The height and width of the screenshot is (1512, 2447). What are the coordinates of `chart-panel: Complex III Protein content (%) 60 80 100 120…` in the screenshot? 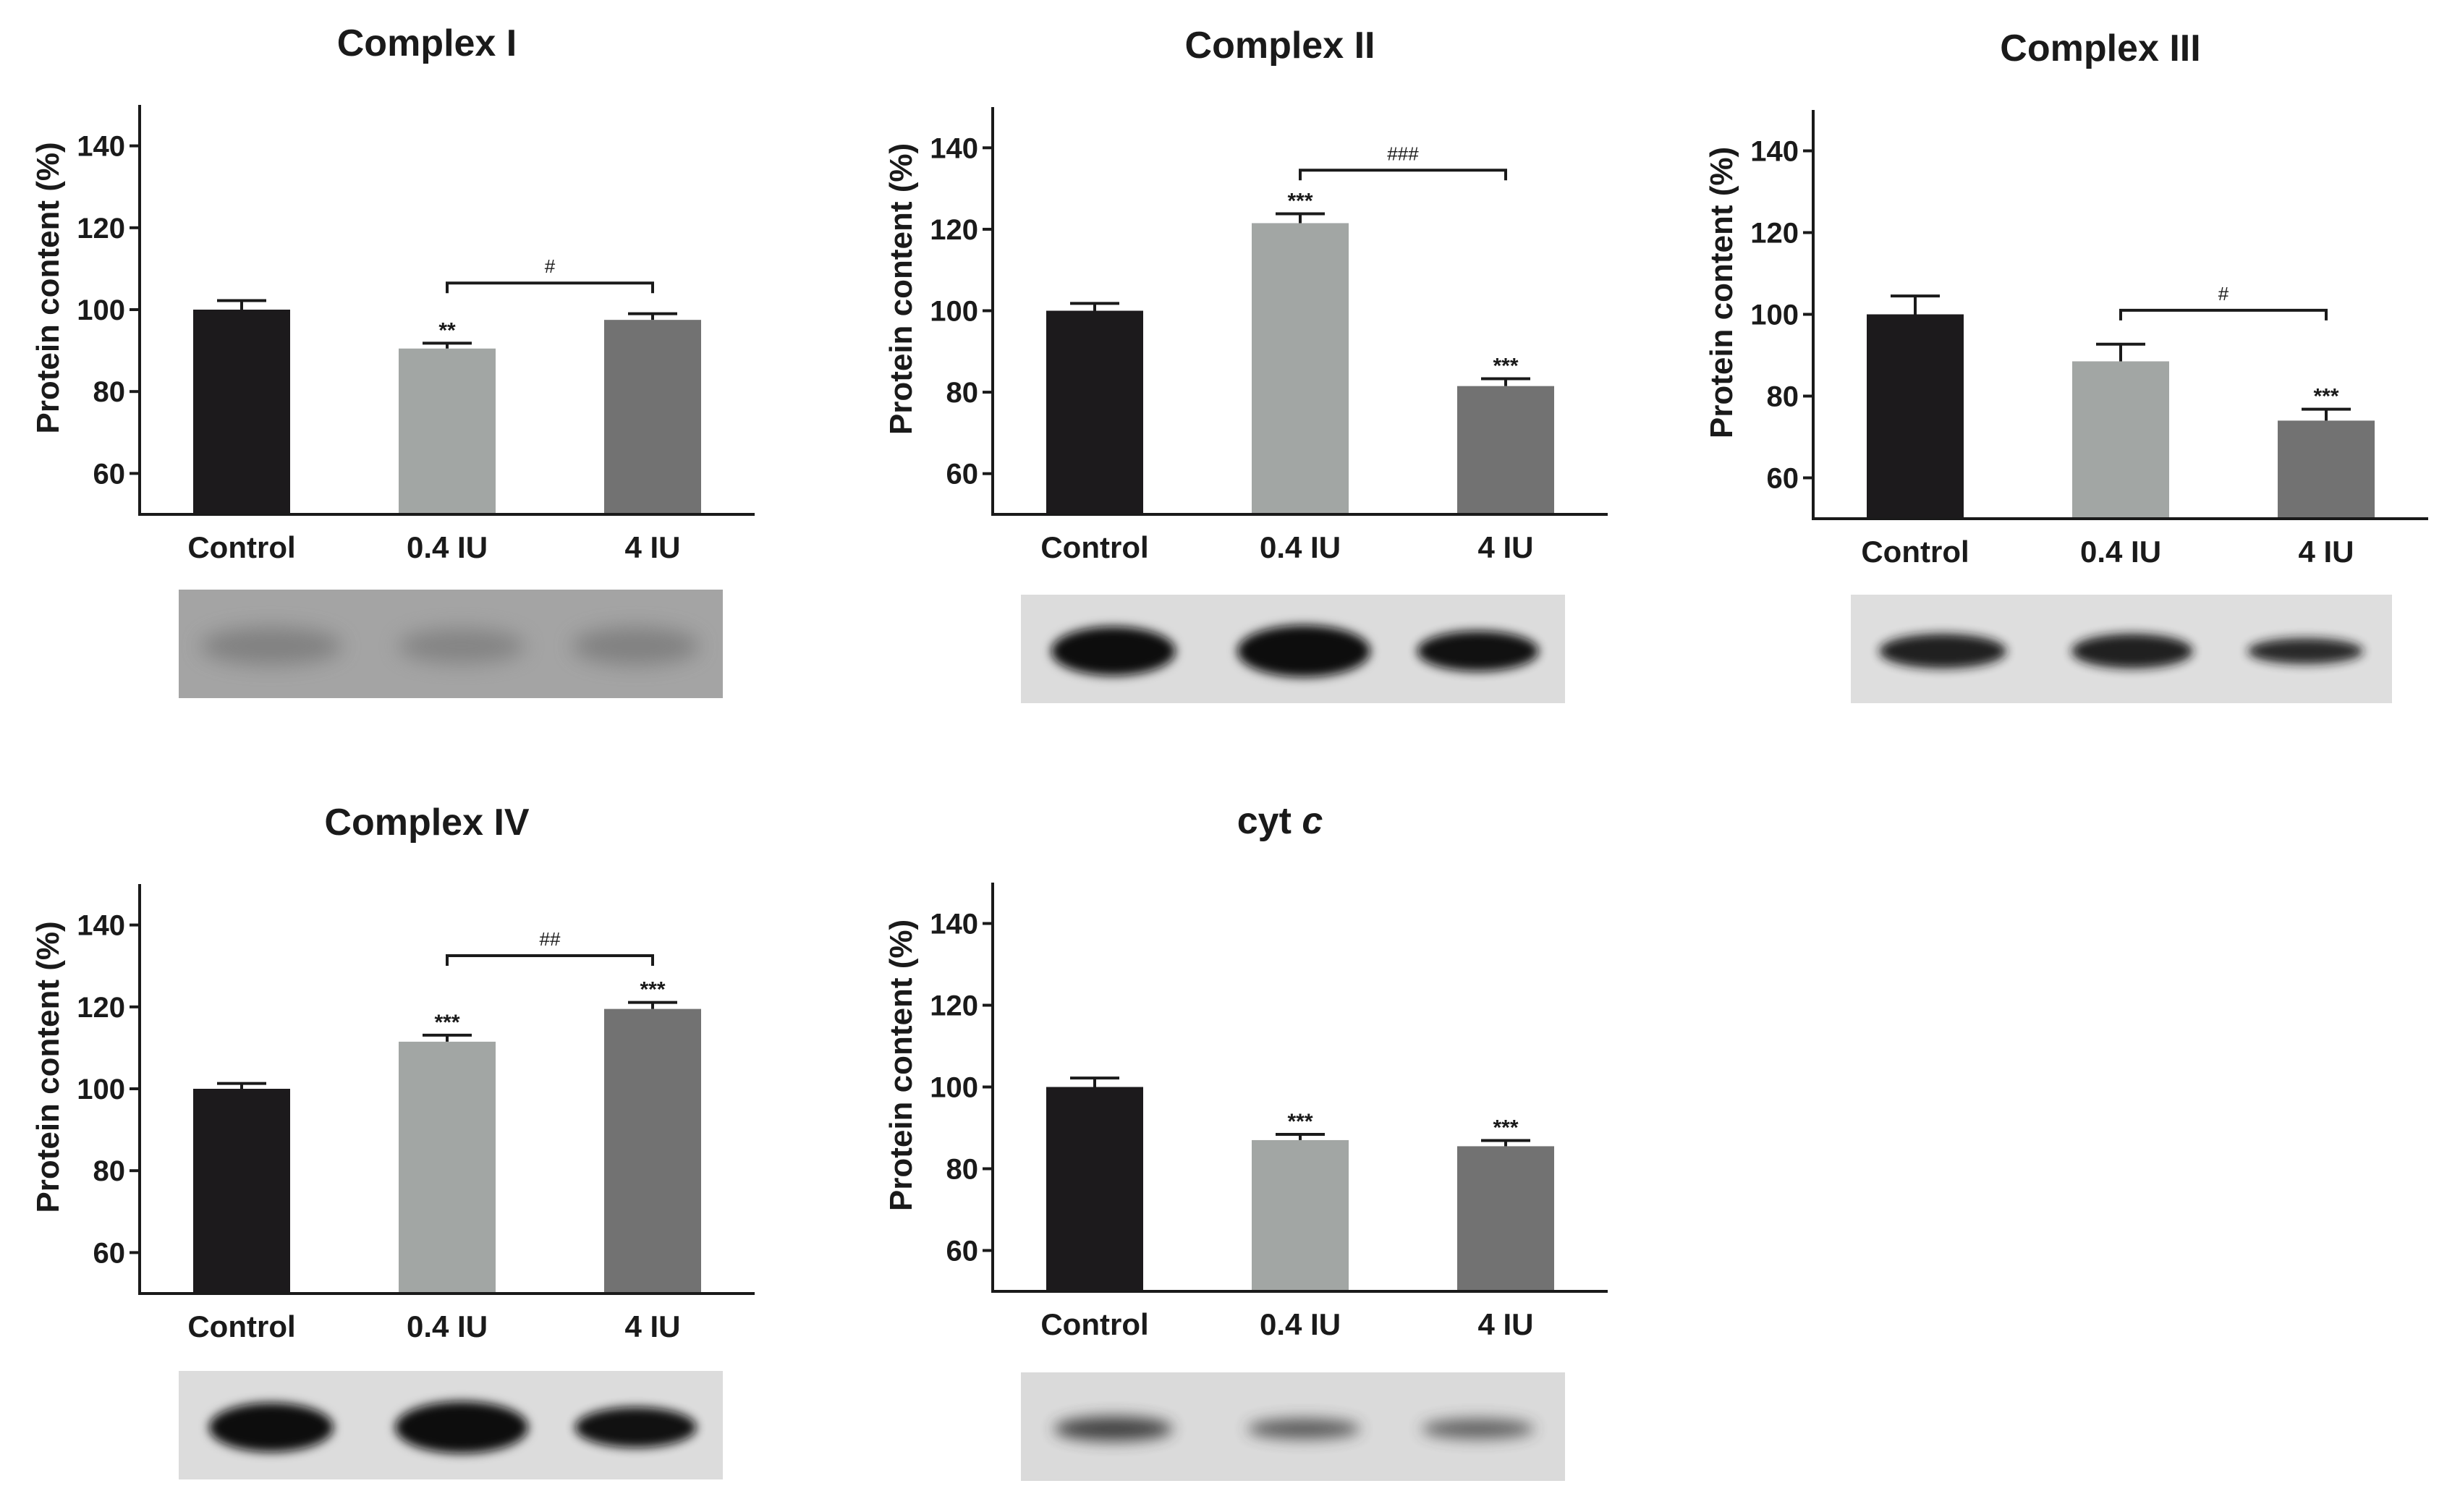 It's located at (2066, 365).